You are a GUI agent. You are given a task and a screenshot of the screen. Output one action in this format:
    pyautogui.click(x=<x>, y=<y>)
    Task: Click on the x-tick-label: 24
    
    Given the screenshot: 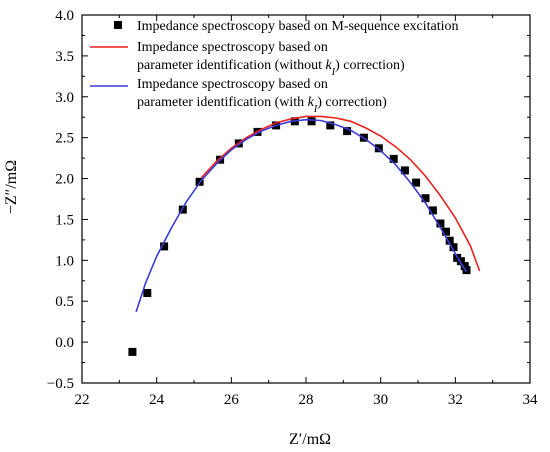 What is the action you would take?
    pyautogui.click(x=157, y=400)
    